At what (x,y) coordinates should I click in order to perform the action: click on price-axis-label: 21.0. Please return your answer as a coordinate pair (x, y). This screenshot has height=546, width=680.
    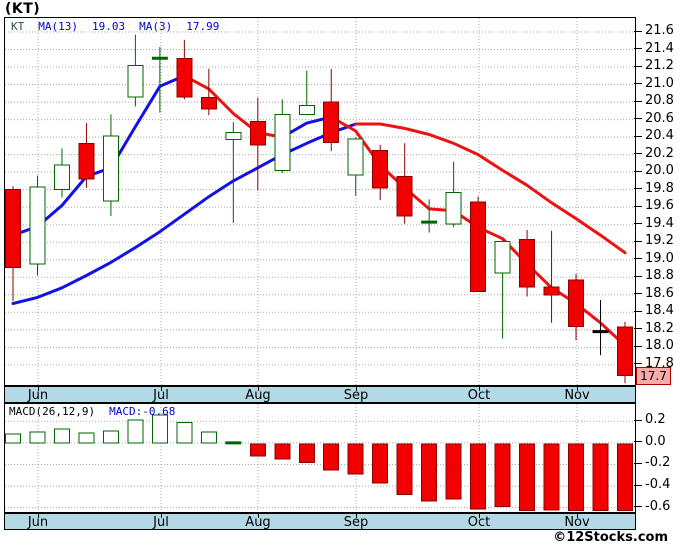
    Looking at the image, I should click on (659, 83).